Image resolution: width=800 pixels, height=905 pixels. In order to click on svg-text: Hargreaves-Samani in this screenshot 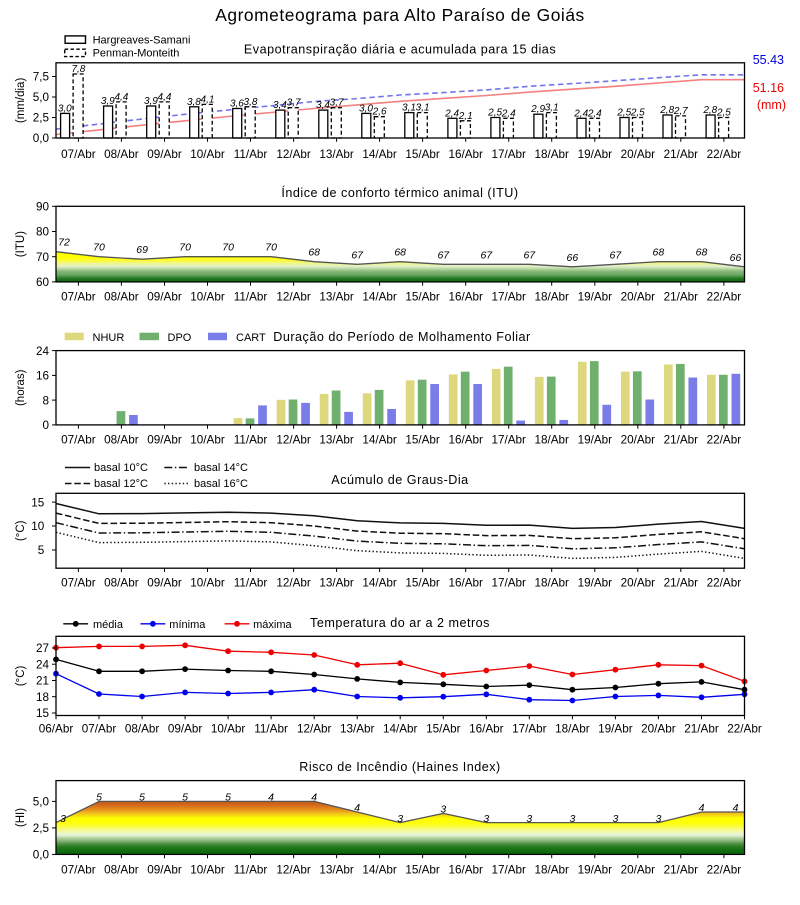, I will do `click(142, 40)`.